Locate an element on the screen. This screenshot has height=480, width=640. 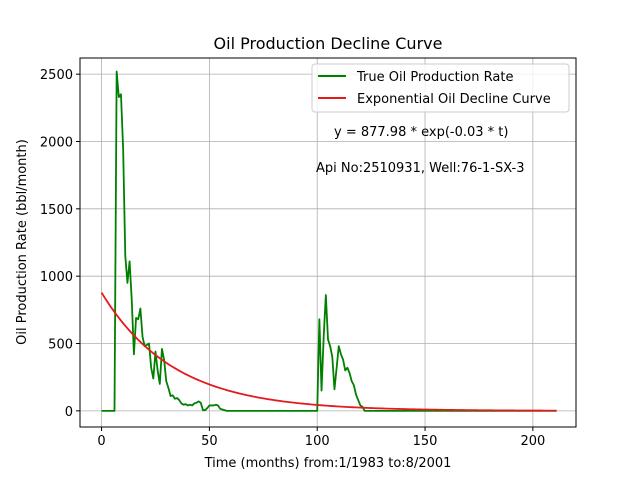
x-tick-label: 200 is located at coordinates (532, 441).